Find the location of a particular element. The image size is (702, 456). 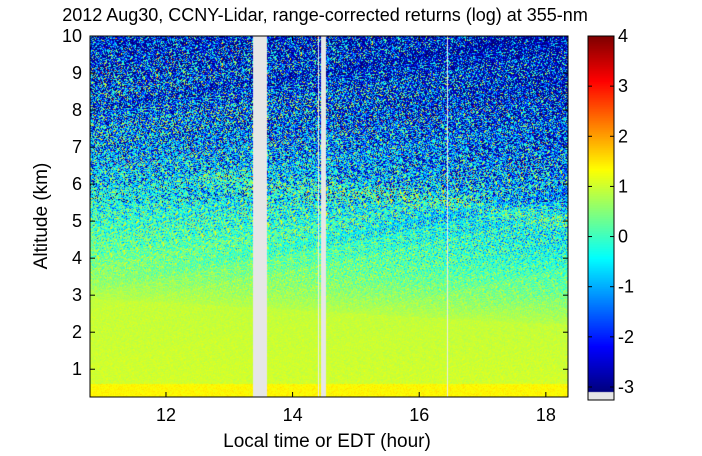

y-tick-label: 9 is located at coordinates (77, 73).